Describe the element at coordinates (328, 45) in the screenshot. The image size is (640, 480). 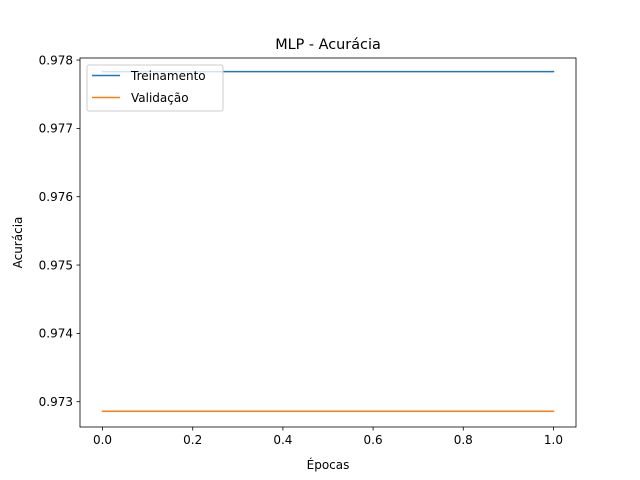
I see `chart-title: MLP - Acurácia` at that location.